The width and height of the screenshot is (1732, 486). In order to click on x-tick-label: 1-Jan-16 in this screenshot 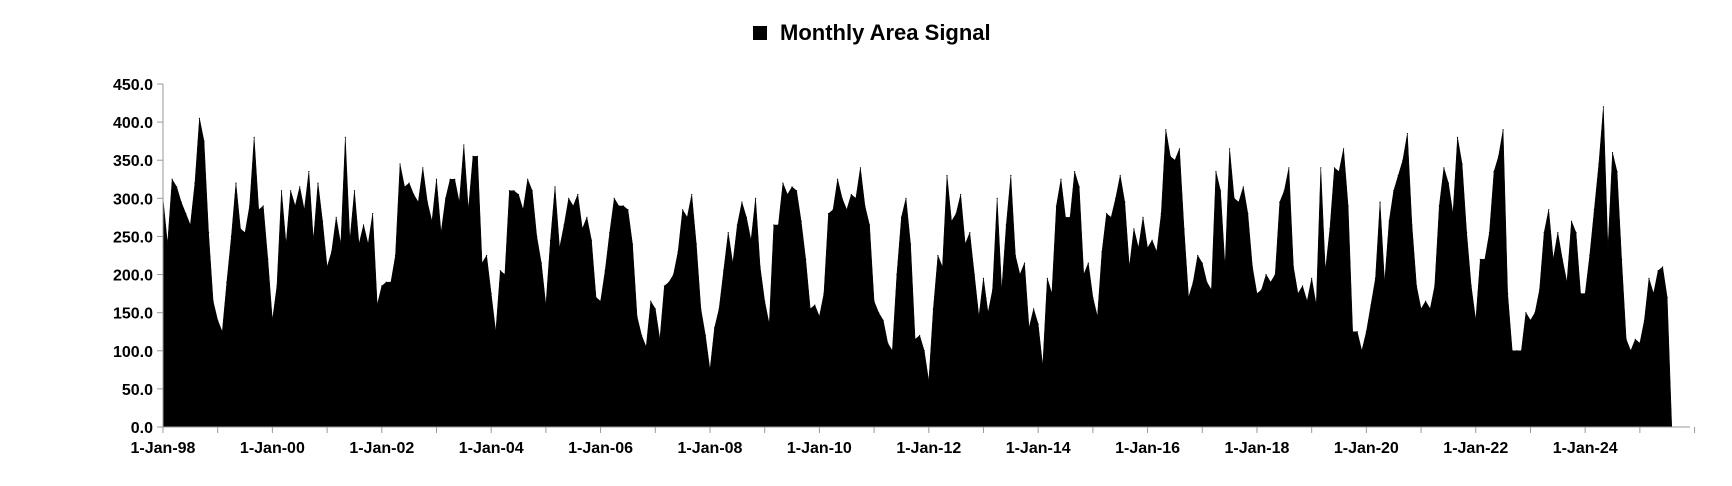, I will do `click(1147, 448)`.